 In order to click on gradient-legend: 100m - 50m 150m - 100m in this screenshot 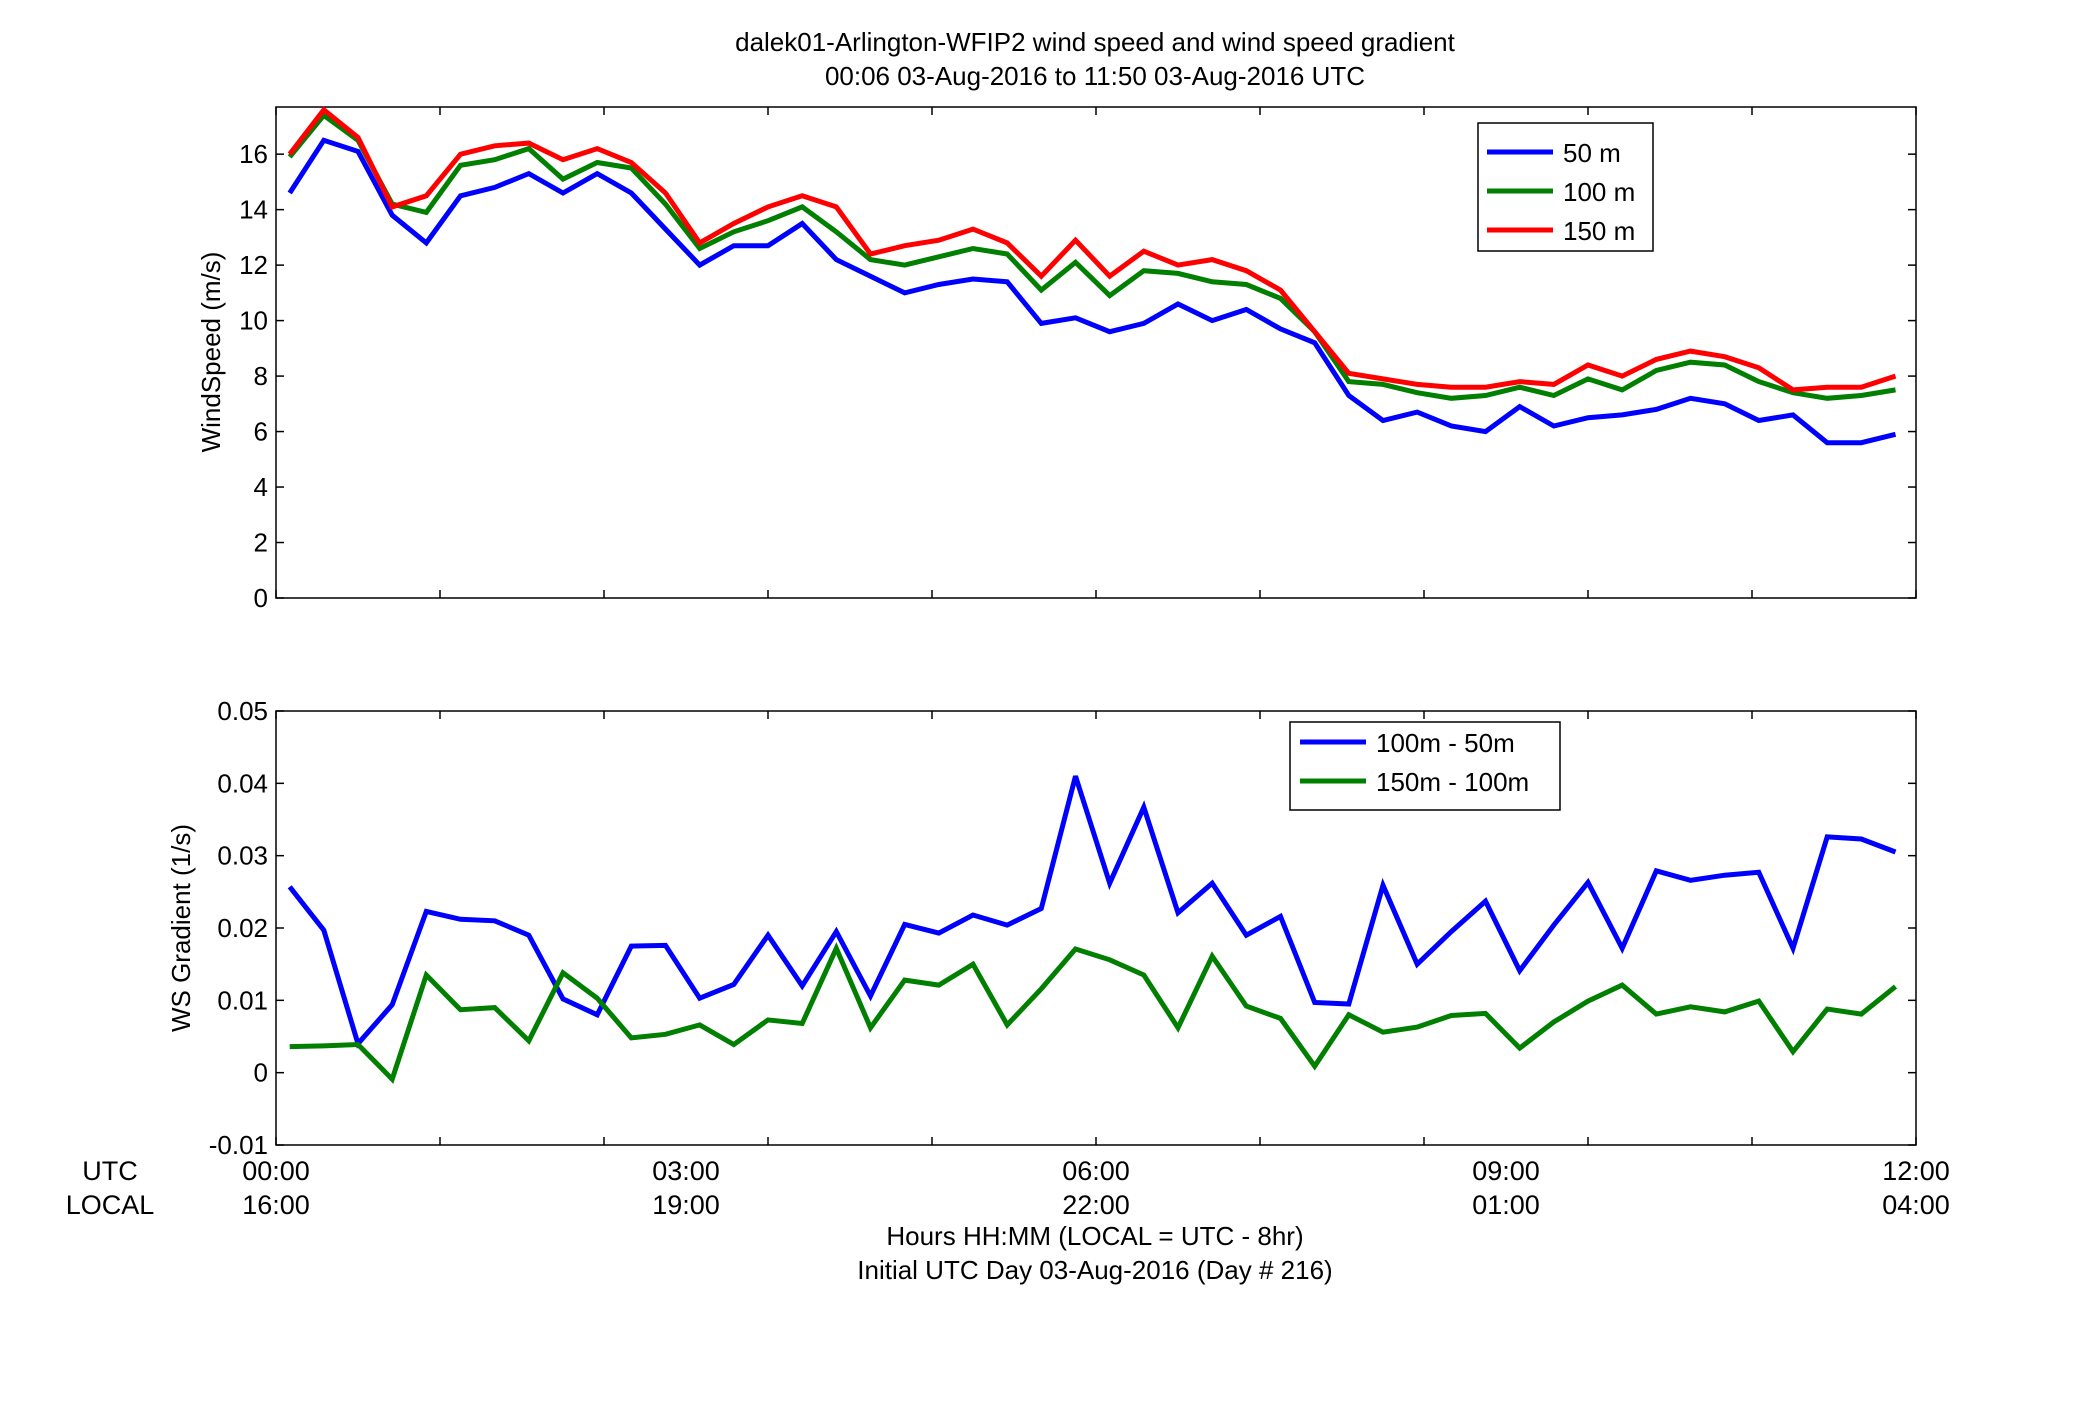, I will do `click(1425, 766)`.